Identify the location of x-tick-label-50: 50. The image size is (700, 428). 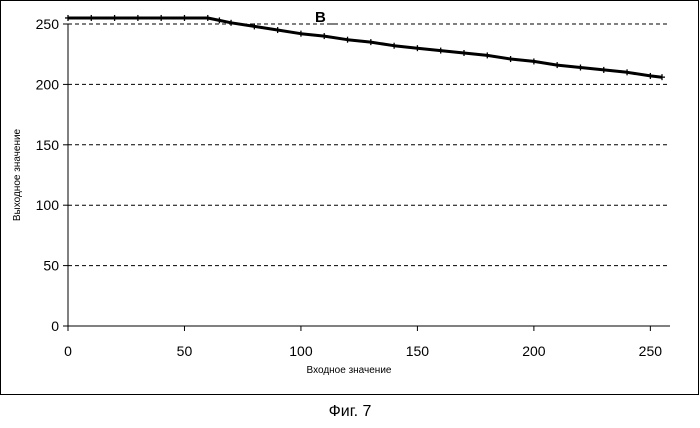
(185, 351).